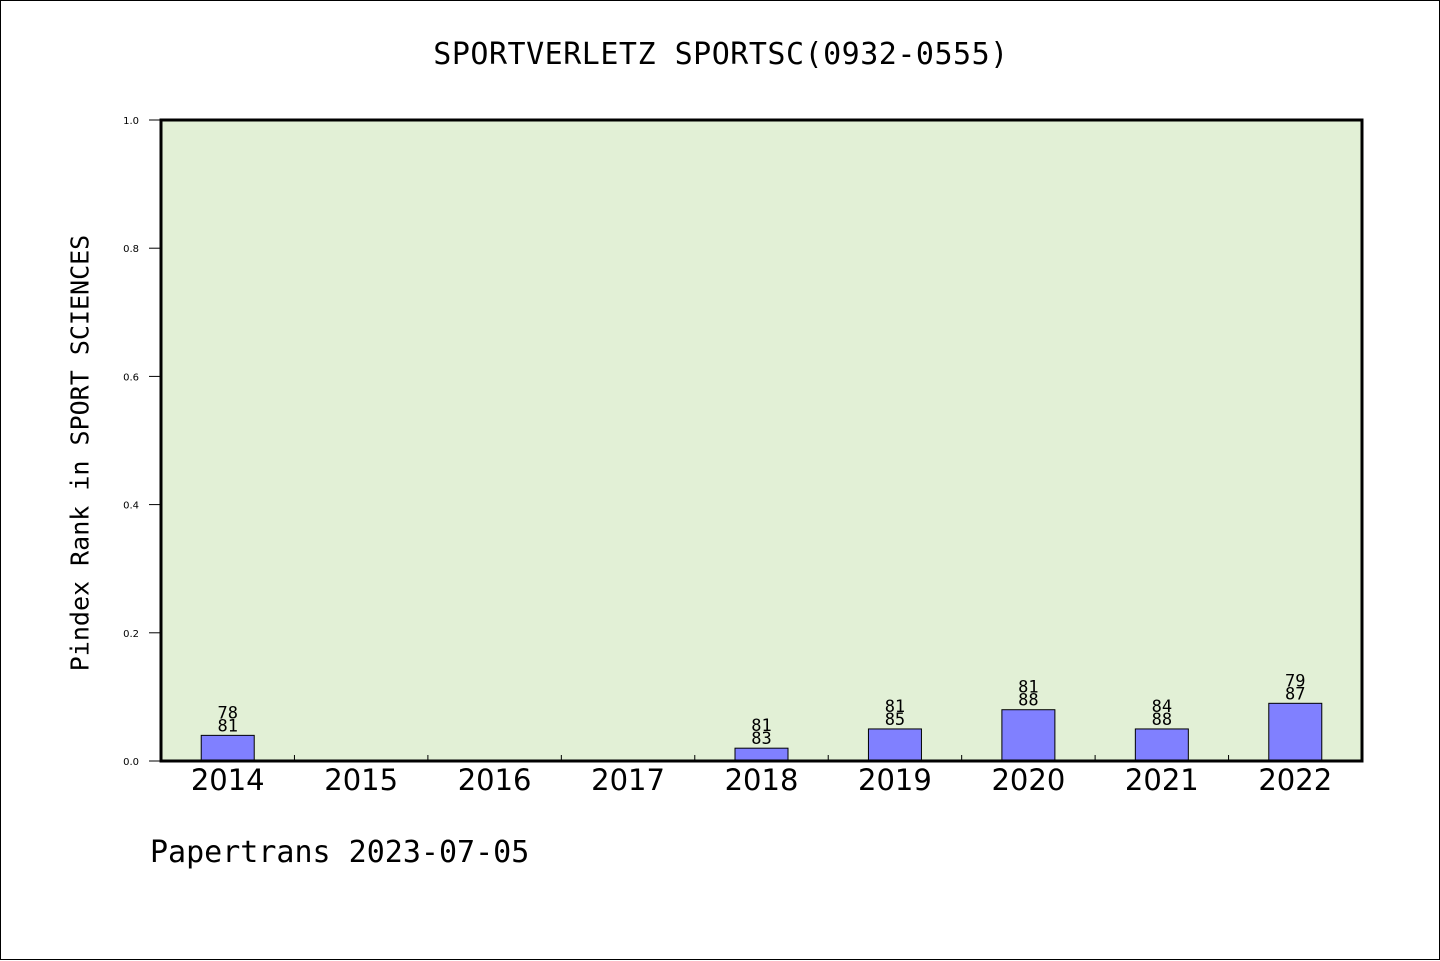  What do you see at coordinates (1295, 681) in the screenshot?
I see `bar-label-2022-1: 79` at bounding box center [1295, 681].